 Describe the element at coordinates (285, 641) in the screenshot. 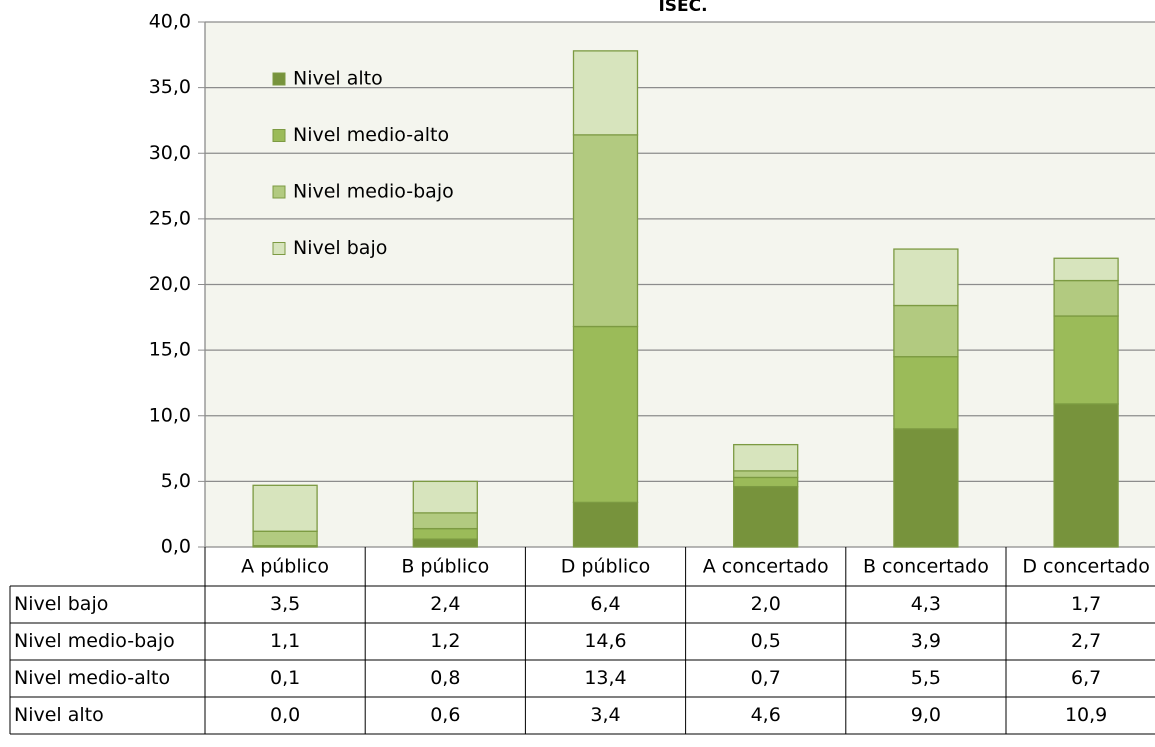

I see `table-value: 1,1` at that location.